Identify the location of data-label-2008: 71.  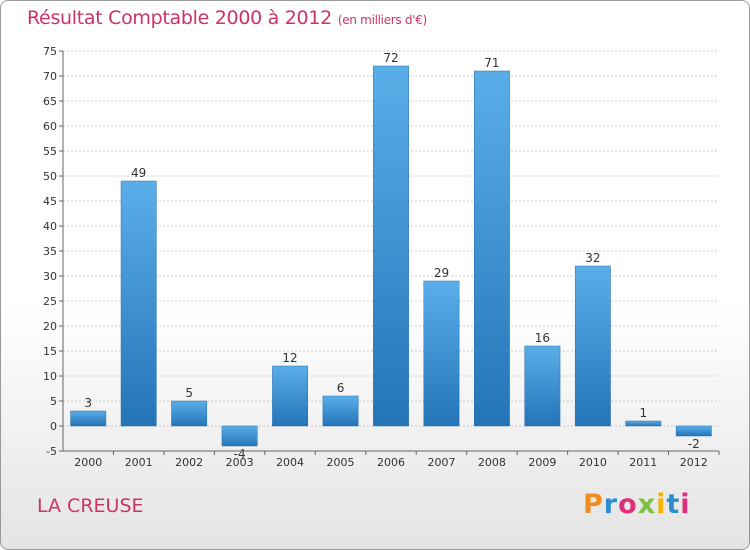
(491, 63).